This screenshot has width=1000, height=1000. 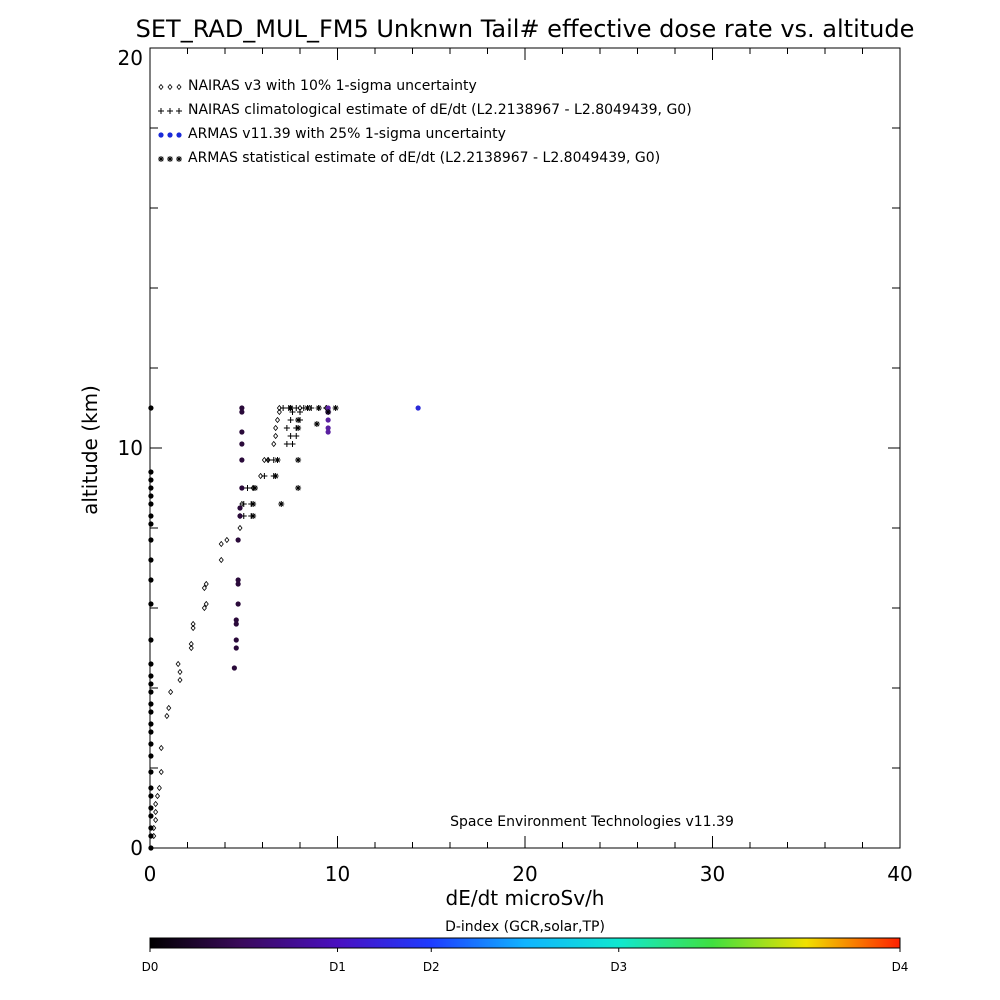 What do you see at coordinates (618, 967) in the screenshot?
I see `colorbar-label: D3` at bounding box center [618, 967].